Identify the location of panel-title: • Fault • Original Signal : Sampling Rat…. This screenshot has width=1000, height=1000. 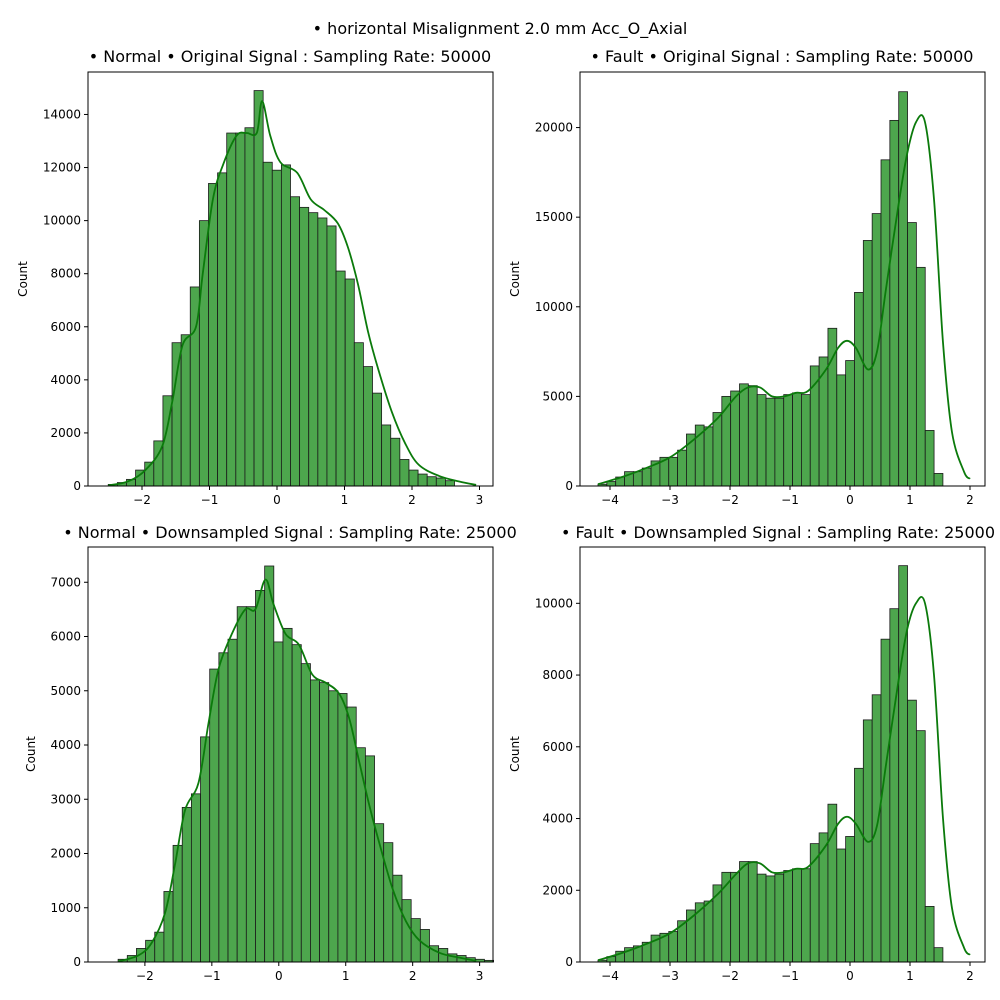
(782, 56).